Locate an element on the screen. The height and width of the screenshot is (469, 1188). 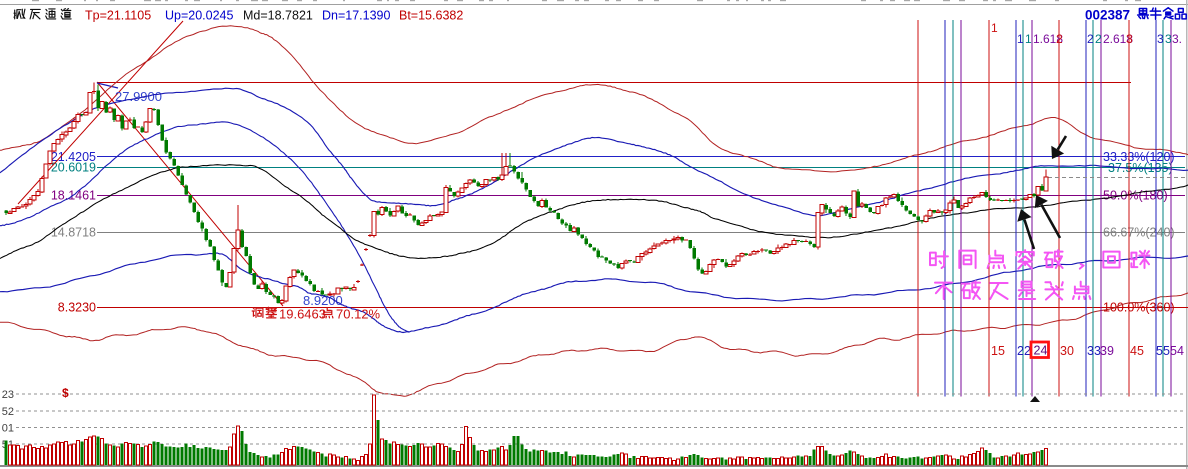
svg-text: 33.33%(120) is located at coordinates (1139, 157).